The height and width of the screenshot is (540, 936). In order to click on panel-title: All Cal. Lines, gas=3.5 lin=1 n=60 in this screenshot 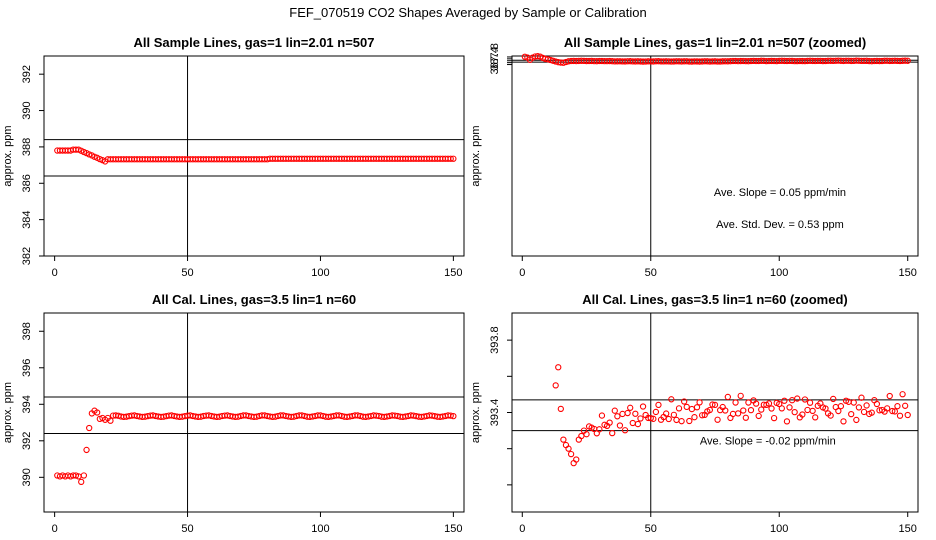, I will do `click(254, 299)`.